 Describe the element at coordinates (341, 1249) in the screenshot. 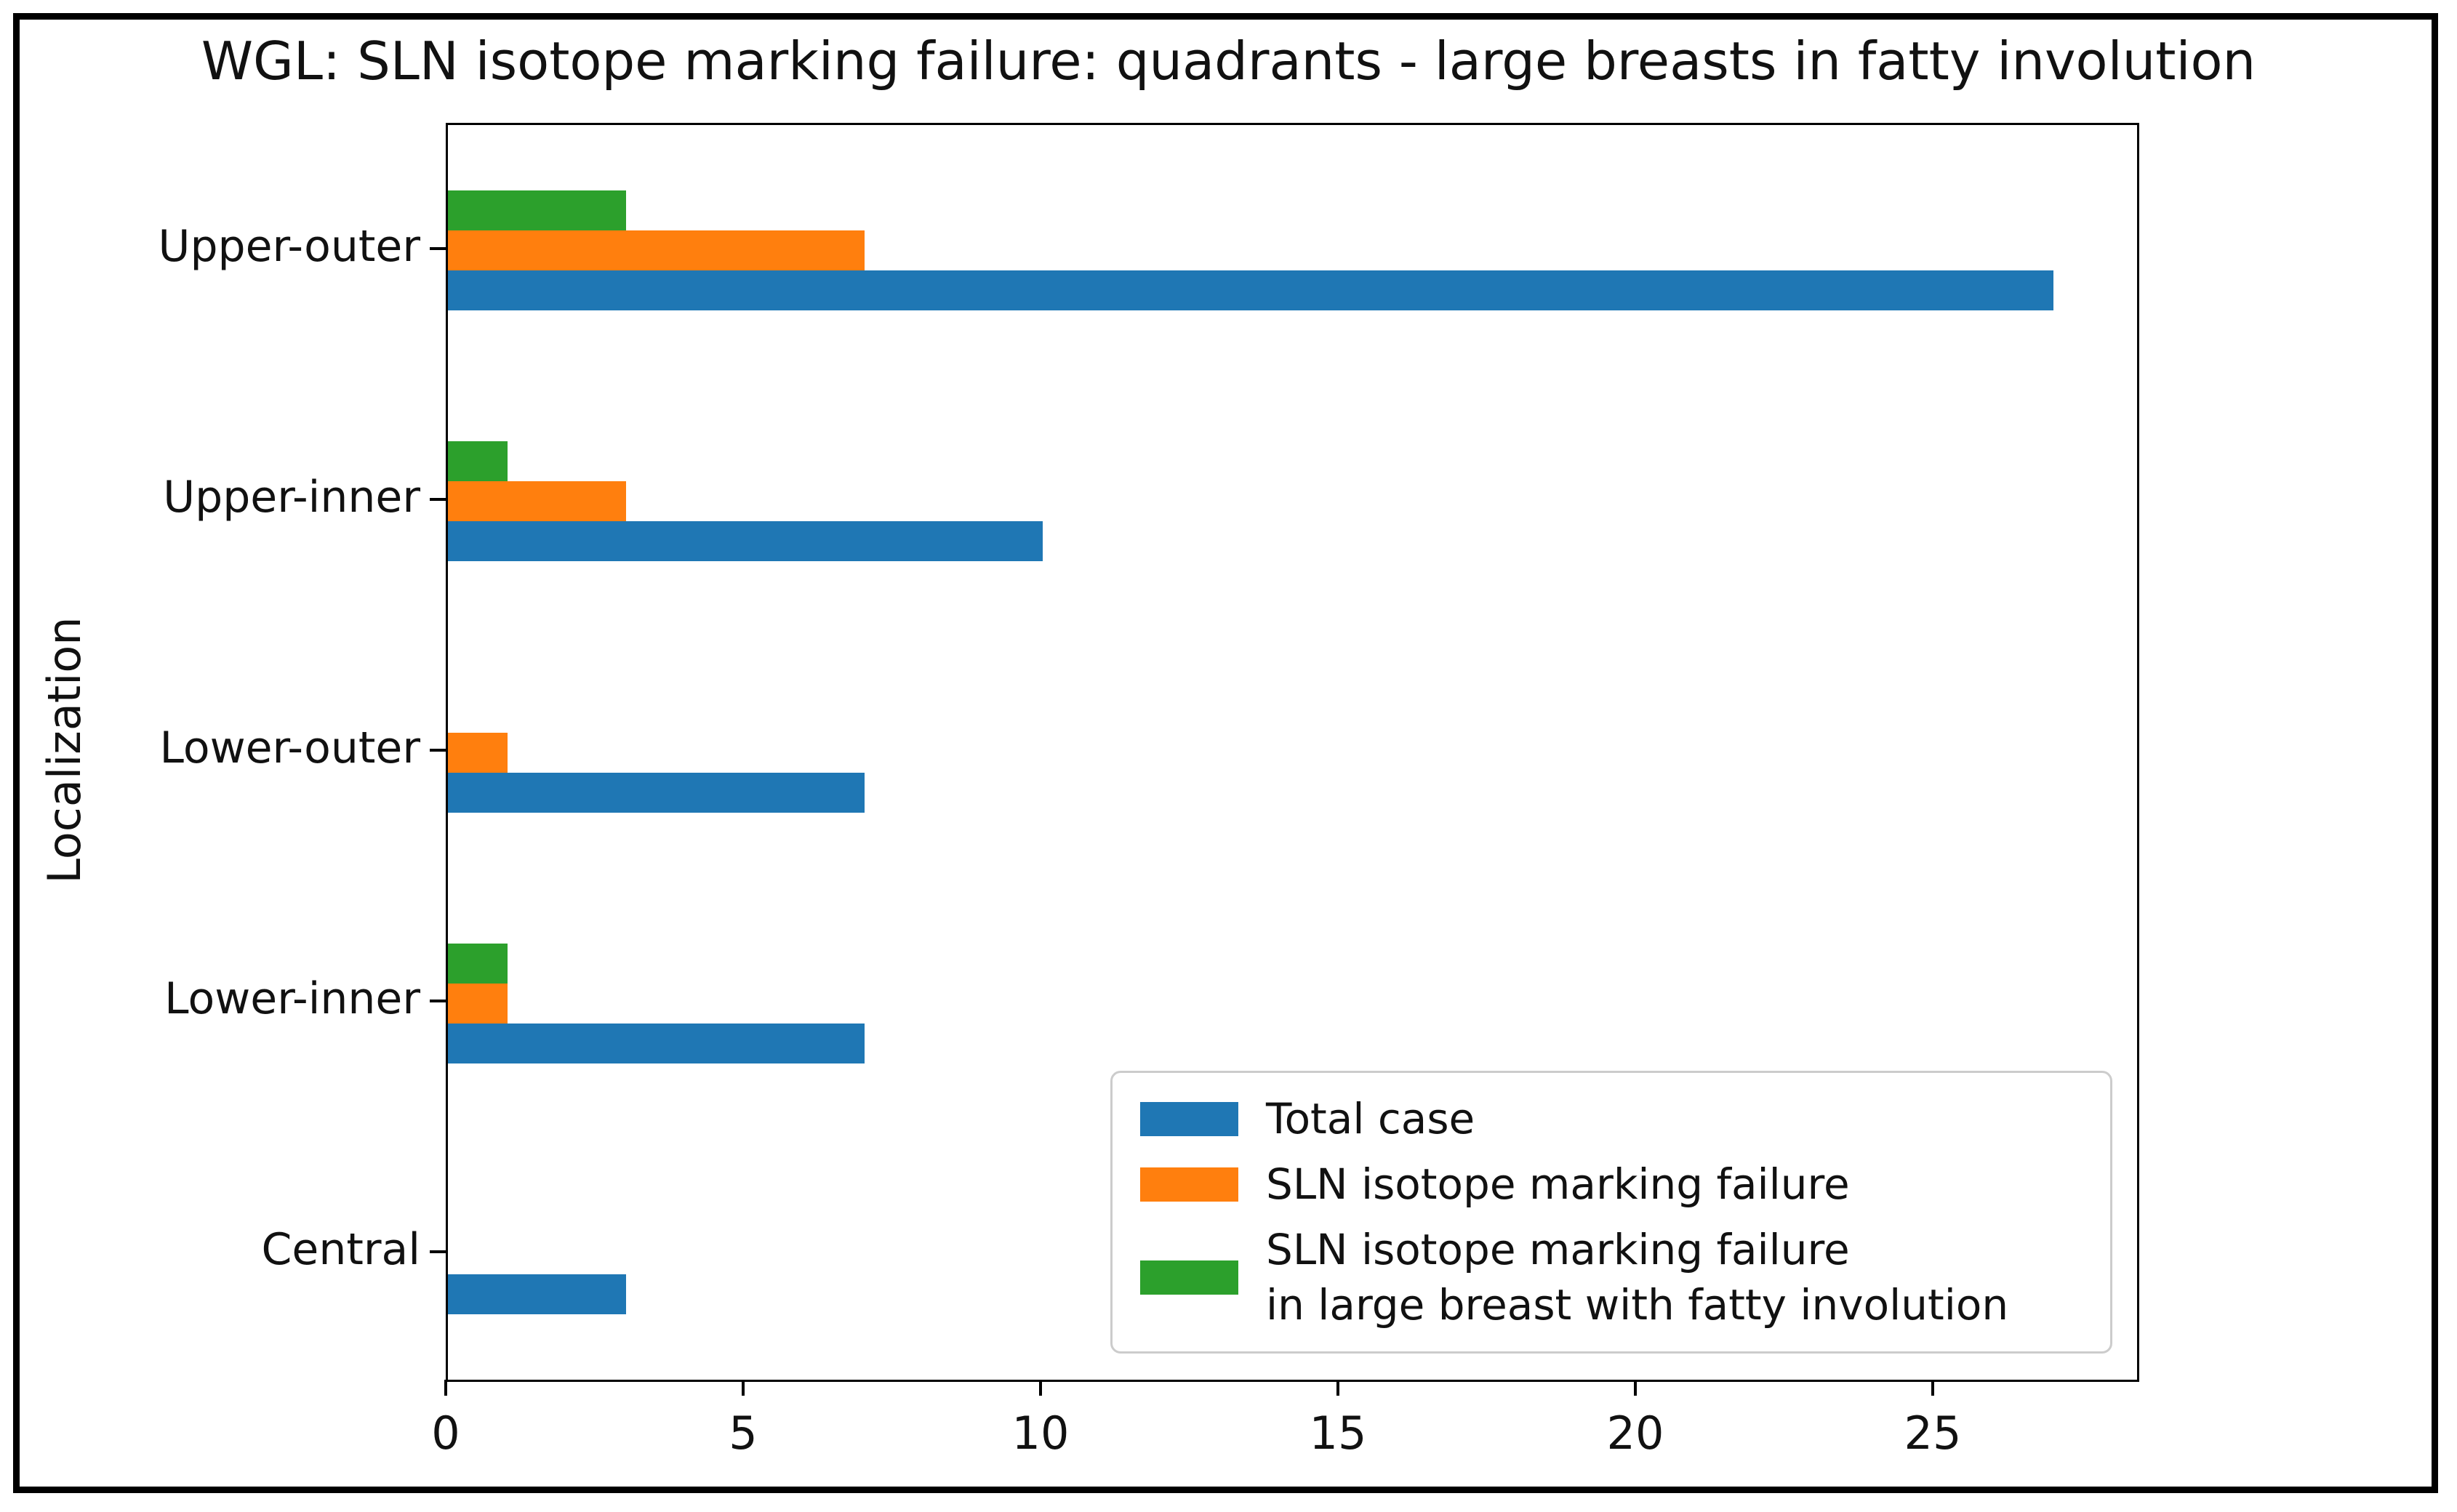

I see `y-tick-label-central: Central` at that location.